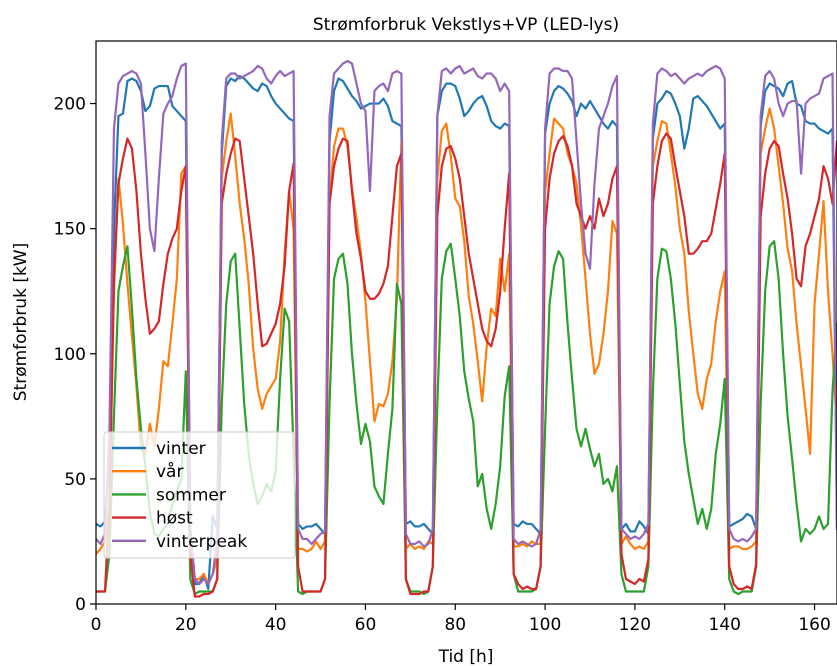 The width and height of the screenshot is (837, 666). What do you see at coordinates (366, 625) in the screenshot?
I see `x-tick-label: 60` at bounding box center [366, 625].